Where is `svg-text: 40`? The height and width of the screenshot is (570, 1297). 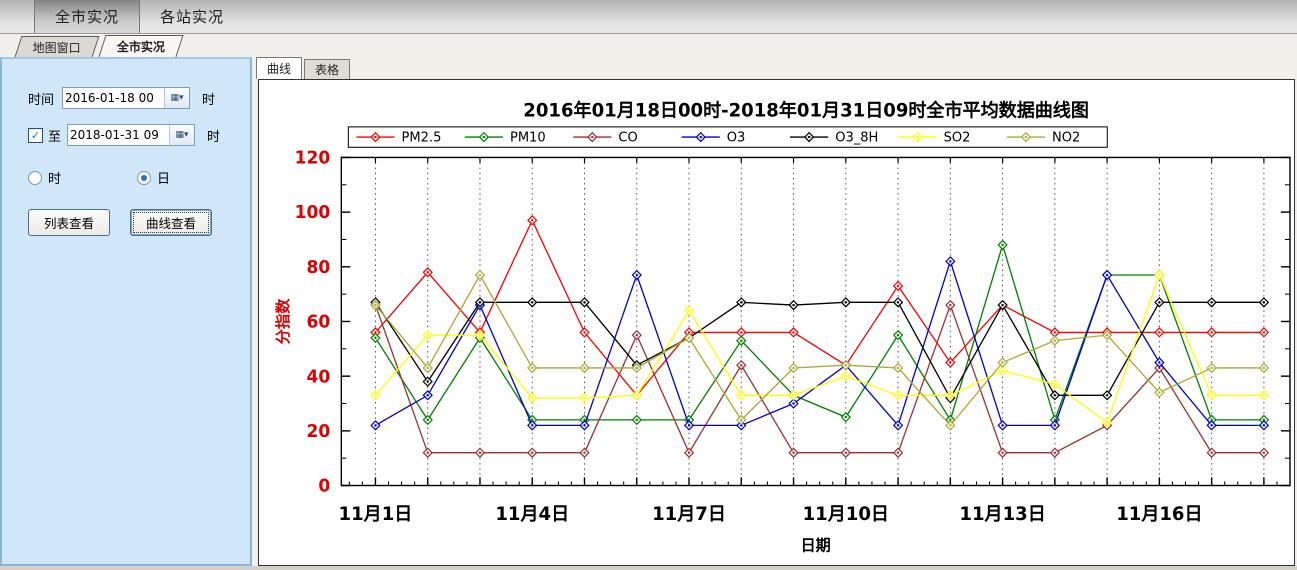 svg-text: 40 is located at coordinates (319, 377).